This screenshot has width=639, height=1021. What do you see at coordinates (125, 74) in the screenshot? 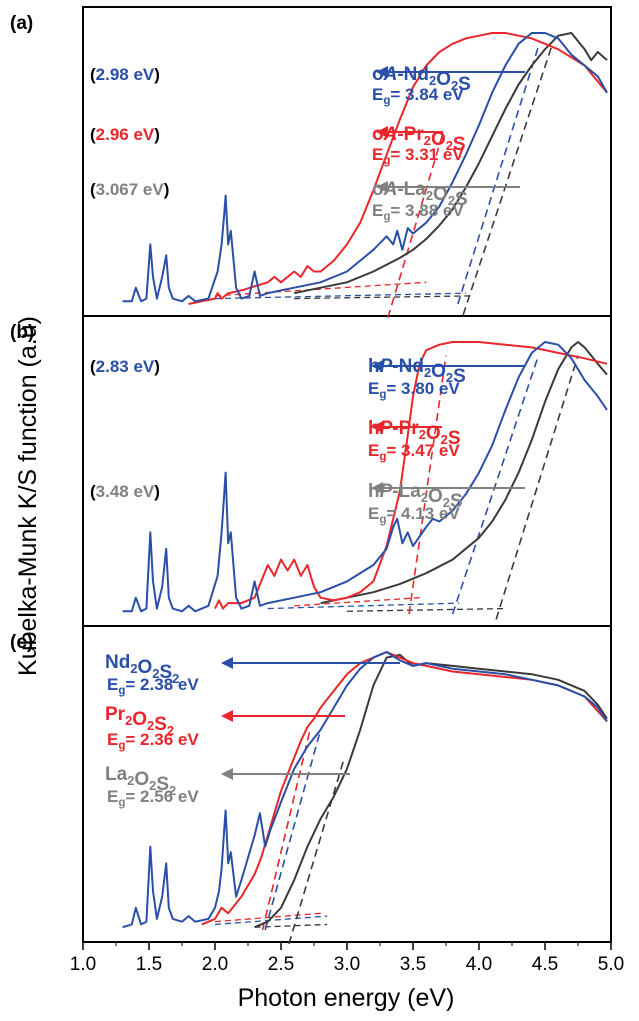
I see `secondary-gap-label: (2.98 eV)` at bounding box center [125, 74].